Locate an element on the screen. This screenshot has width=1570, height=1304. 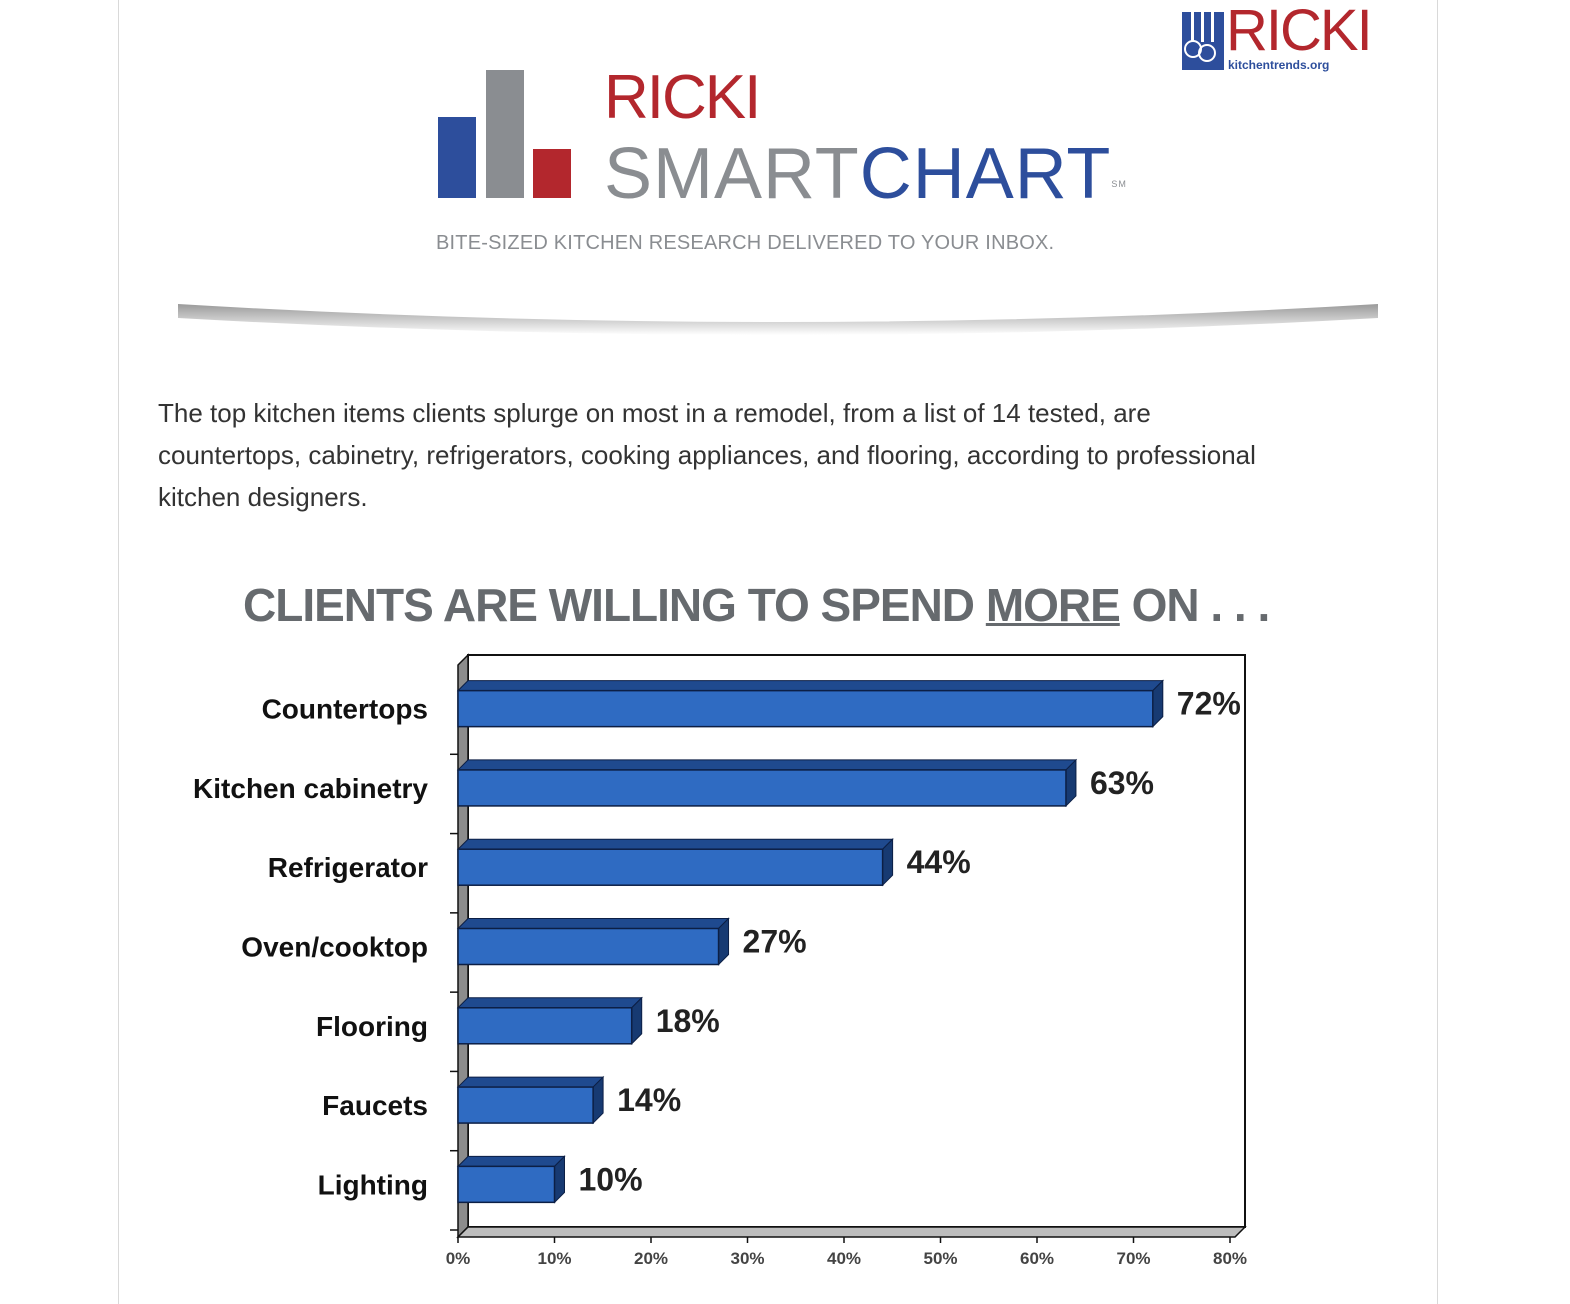
divider-swoosh is located at coordinates (778, 319).